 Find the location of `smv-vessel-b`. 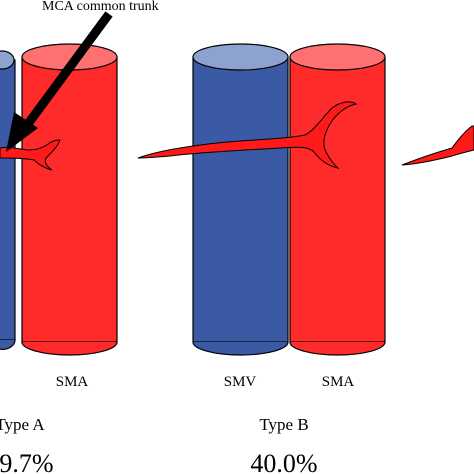

smv-vessel-b is located at coordinates (240, 199).